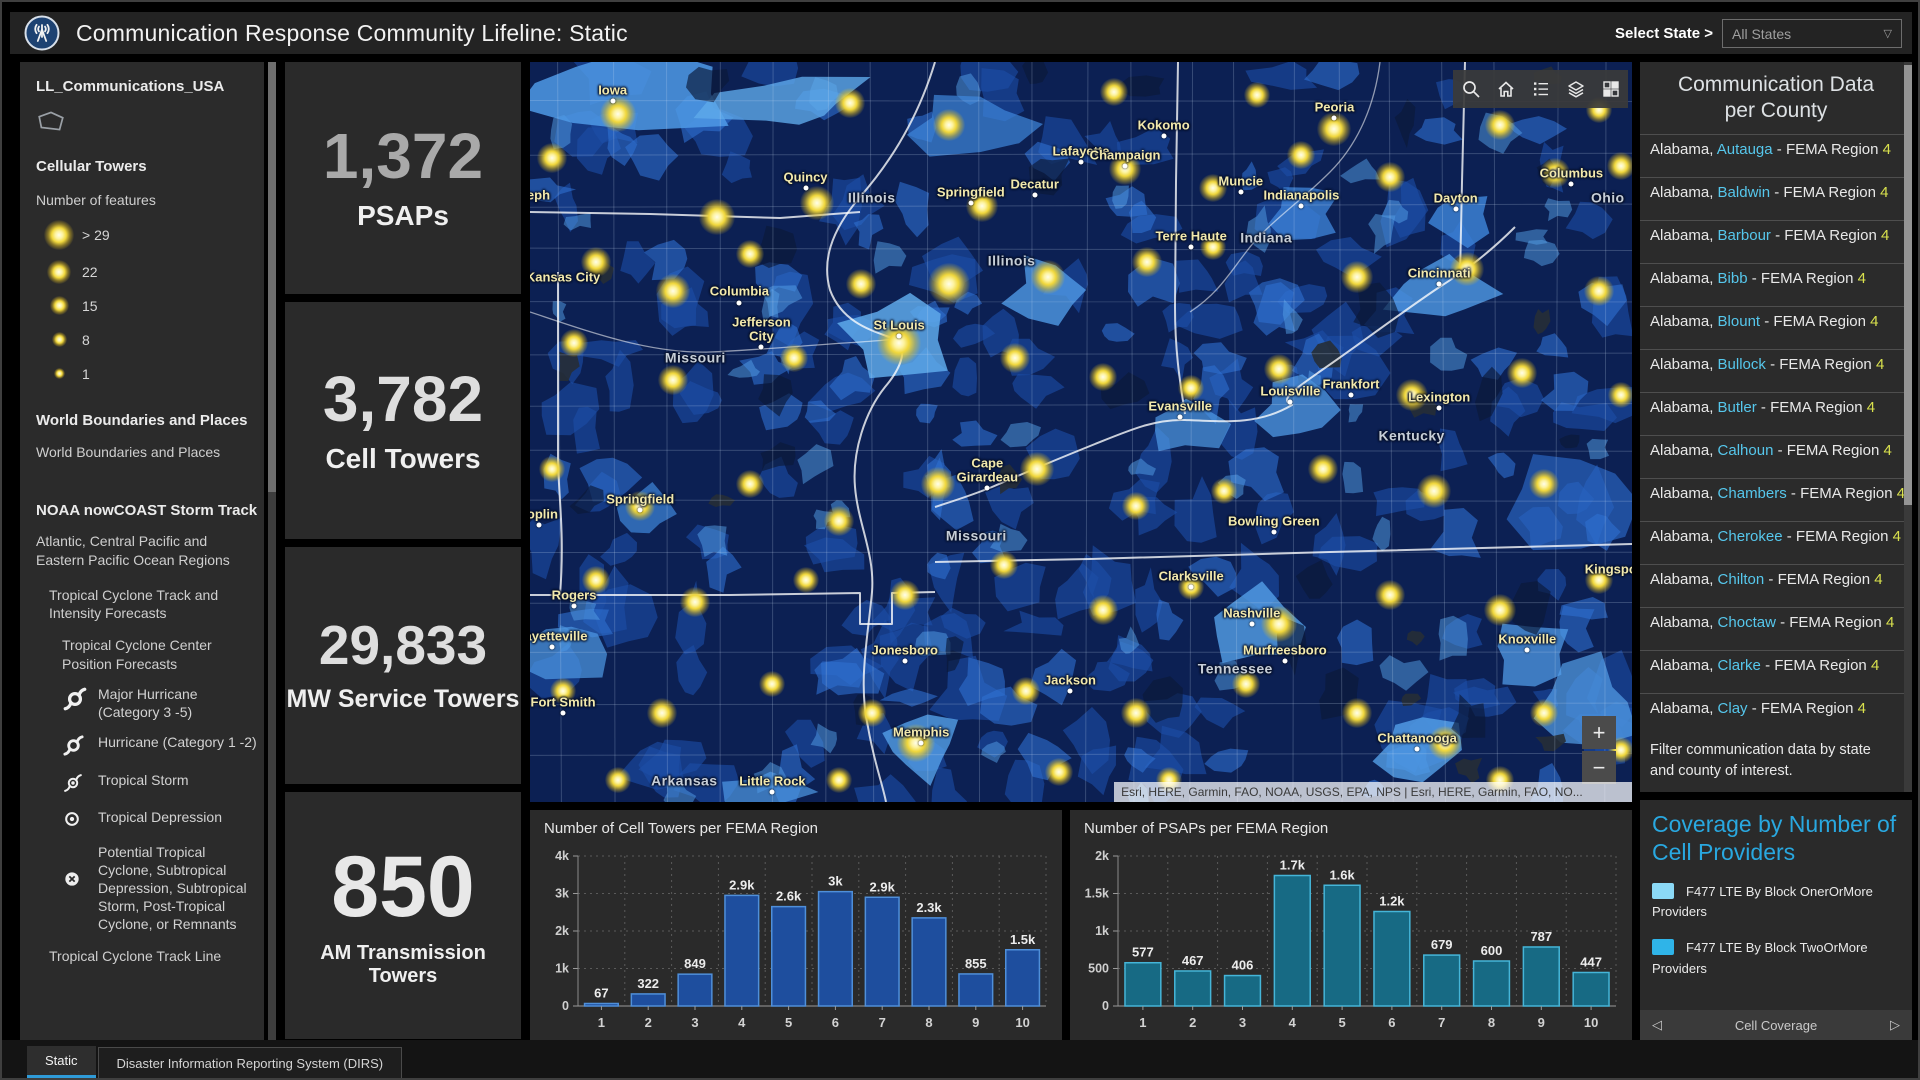 The image size is (1920, 1080). I want to click on layer-title: Cellular Towers, so click(91, 166).